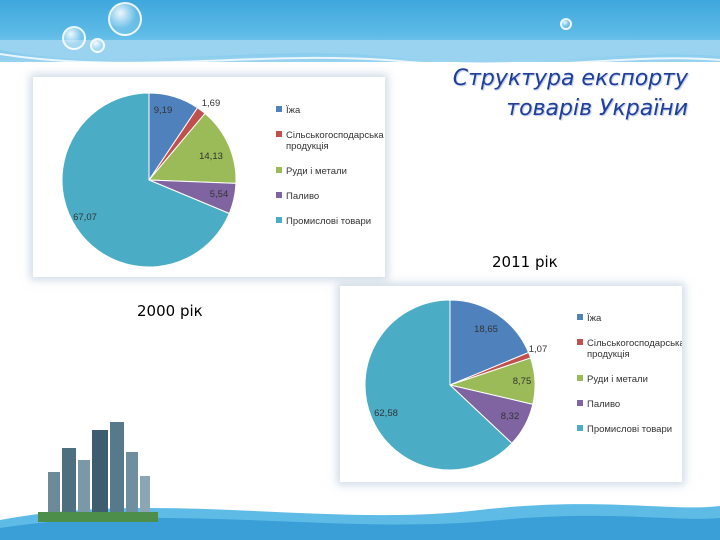 The width and height of the screenshot is (720, 540). What do you see at coordinates (211, 156) in the screenshot?
I see `data-label: 14,13` at bounding box center [211, 156].